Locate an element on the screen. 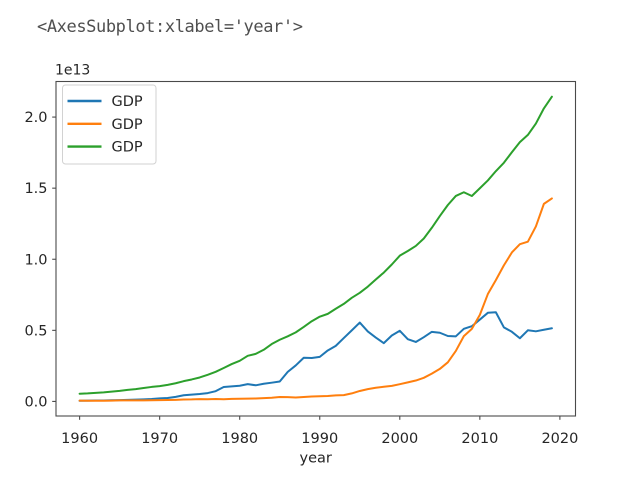 Image resolution: width=633 pixels, height=488 pixels. x-axis-ticks: 1960 1970 1980 1990 2000 2010 2020 is located at coordinates (319, 431).